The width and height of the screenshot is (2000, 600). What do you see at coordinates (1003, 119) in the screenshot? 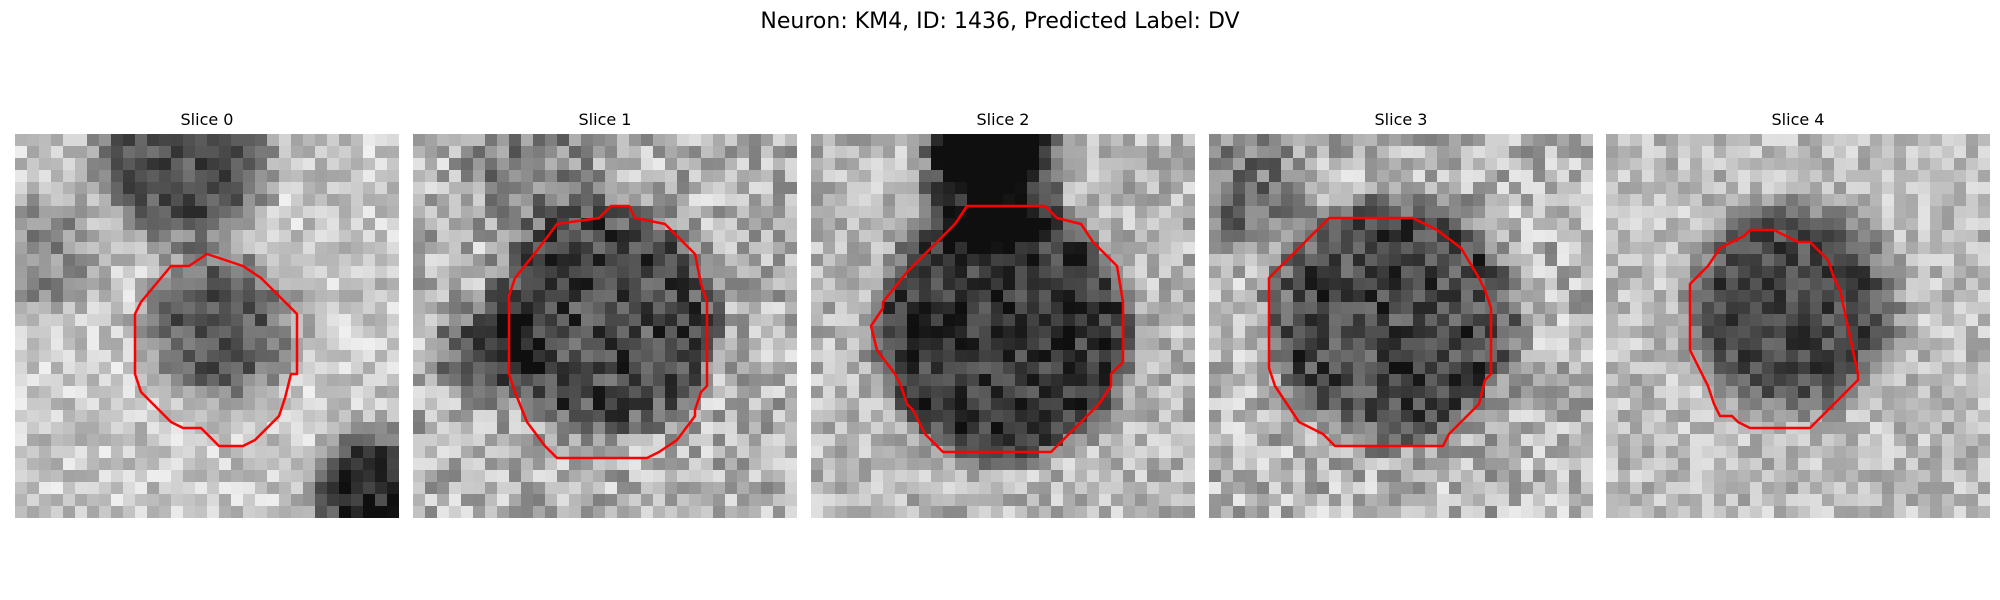
I see `slice-title-2: Slice 2` at bounding box center [1003, 119].